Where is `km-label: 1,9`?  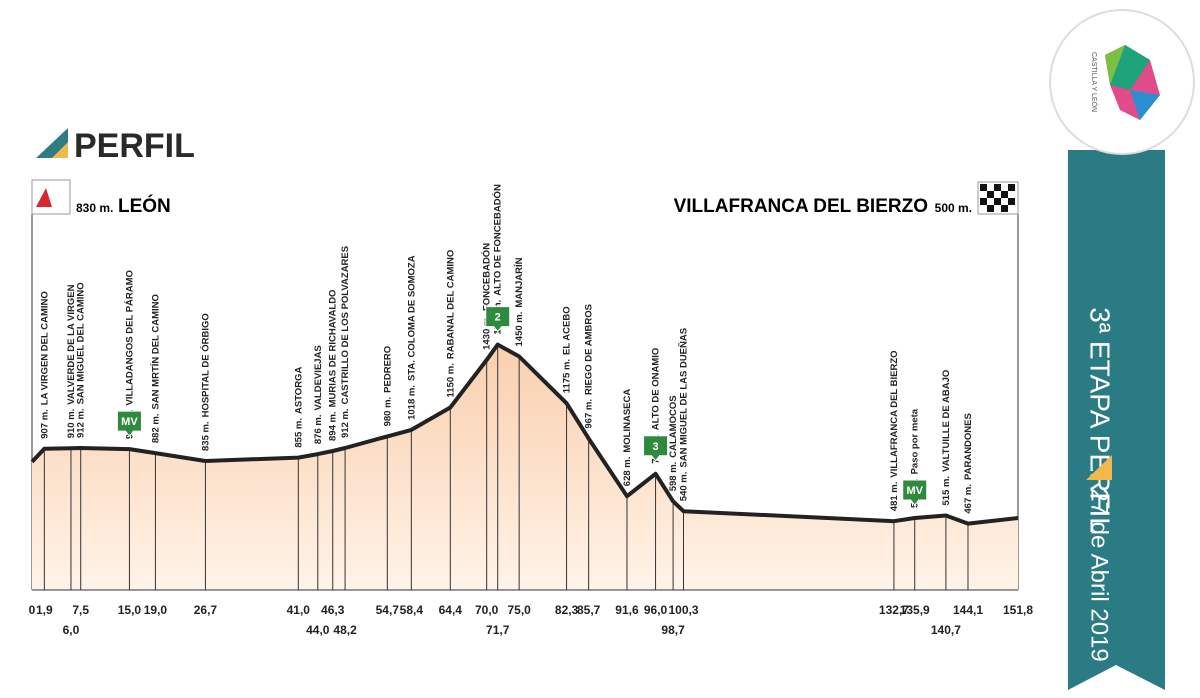 km-label: 1,9 is located at coordinates (44, 610).